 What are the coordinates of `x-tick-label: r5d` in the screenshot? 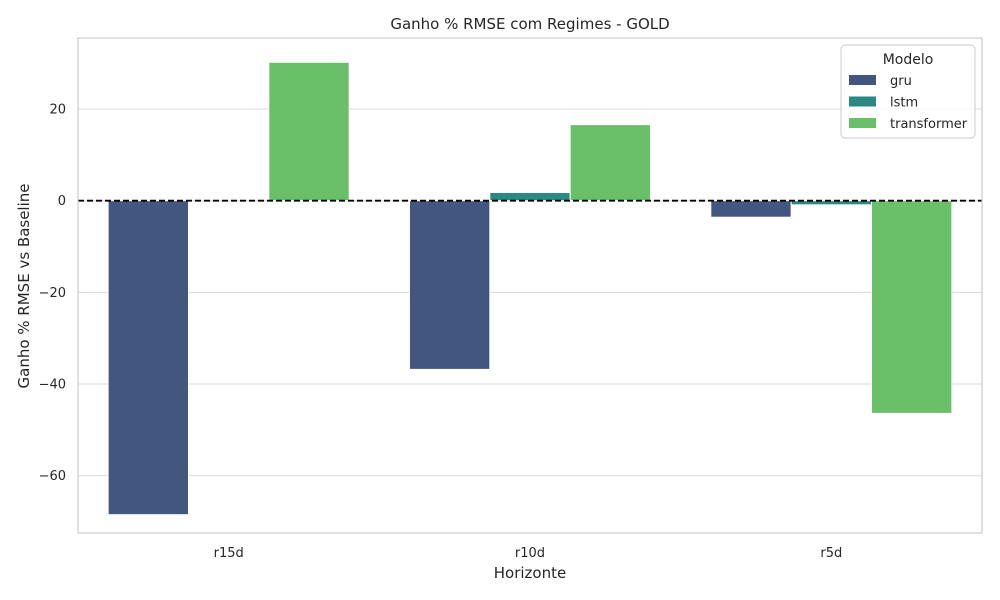 It's located at (831, 553).